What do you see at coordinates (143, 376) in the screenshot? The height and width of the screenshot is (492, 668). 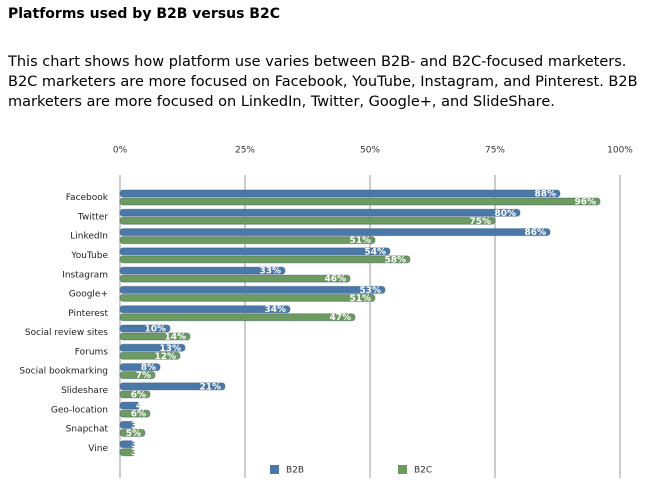 I see `value-label: 7%` at bounding box center [143, 376].